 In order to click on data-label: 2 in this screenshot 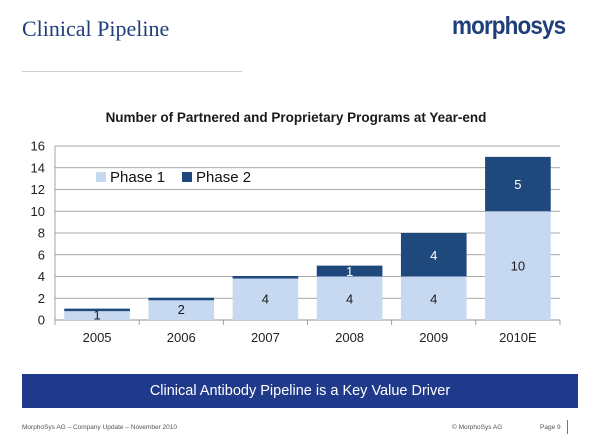, I will do `click(181, 309)`.